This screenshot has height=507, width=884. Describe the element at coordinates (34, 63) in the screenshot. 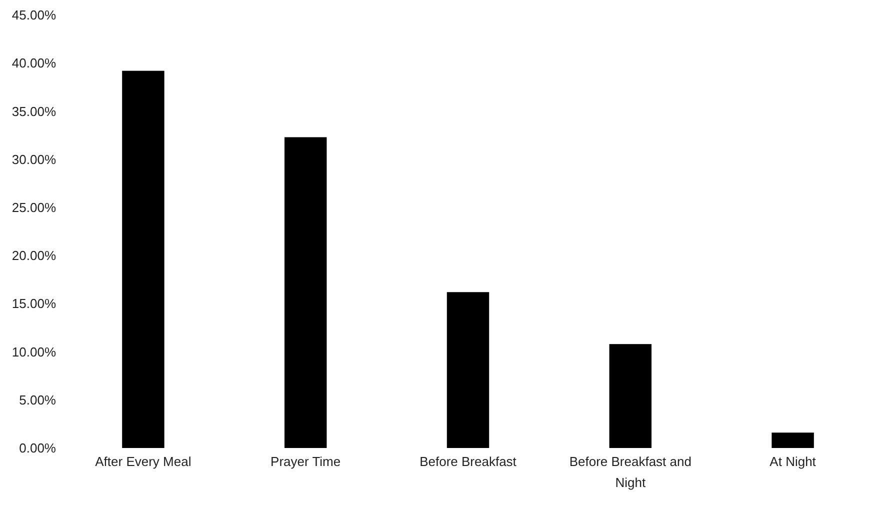

I see `y-tick-label: 40.00%` at that location.